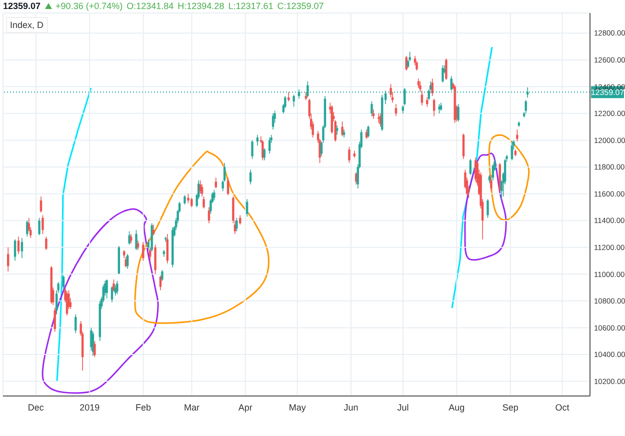 The height and width of the screenshot is (436, 625). I want to click on x-tick-label: Mar, so click(192, 407).